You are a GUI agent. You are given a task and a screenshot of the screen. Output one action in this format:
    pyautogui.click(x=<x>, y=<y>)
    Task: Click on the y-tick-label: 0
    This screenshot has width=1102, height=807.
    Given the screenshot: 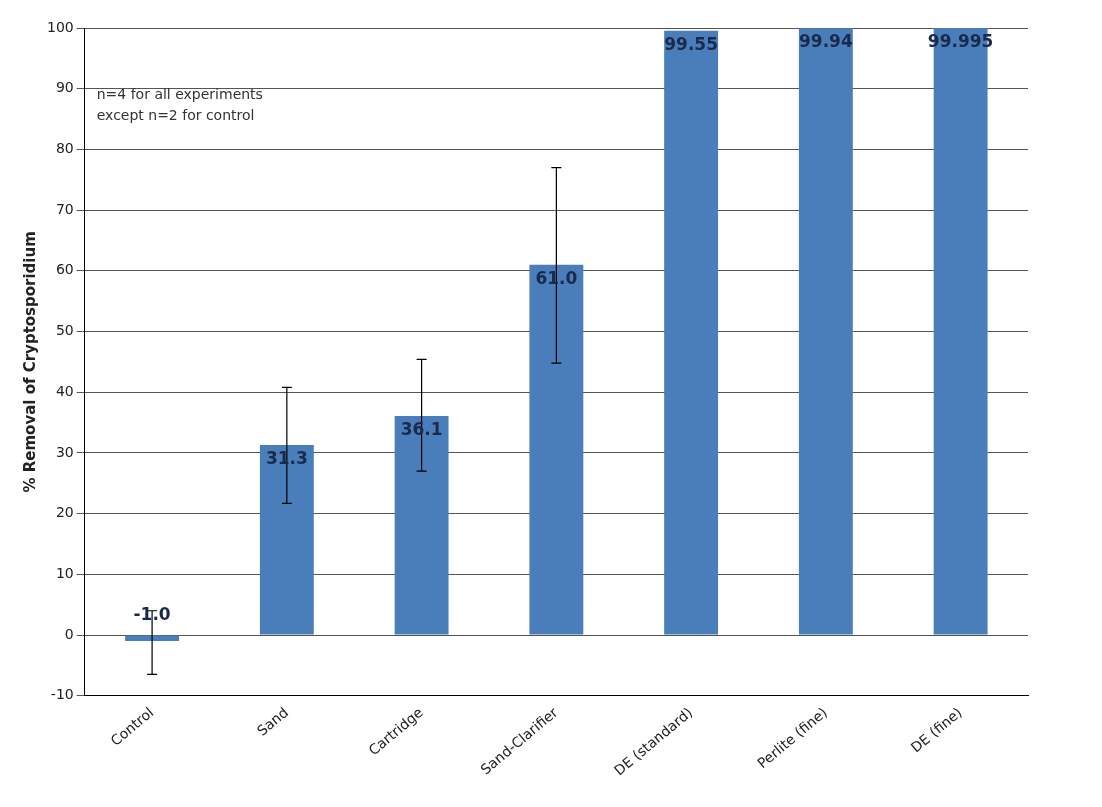 What is the action you would take?
    pyautogui.click(x=69, y=633)
    